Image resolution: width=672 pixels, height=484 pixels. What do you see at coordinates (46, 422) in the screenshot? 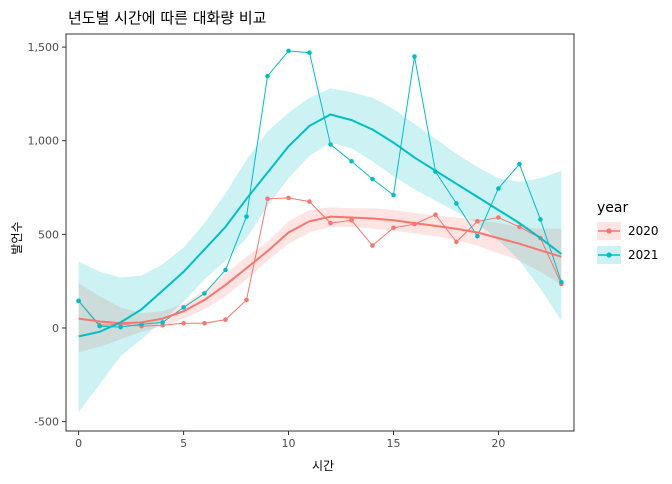
I see `y-tick-label: -500` at bounding box center [46, 422].